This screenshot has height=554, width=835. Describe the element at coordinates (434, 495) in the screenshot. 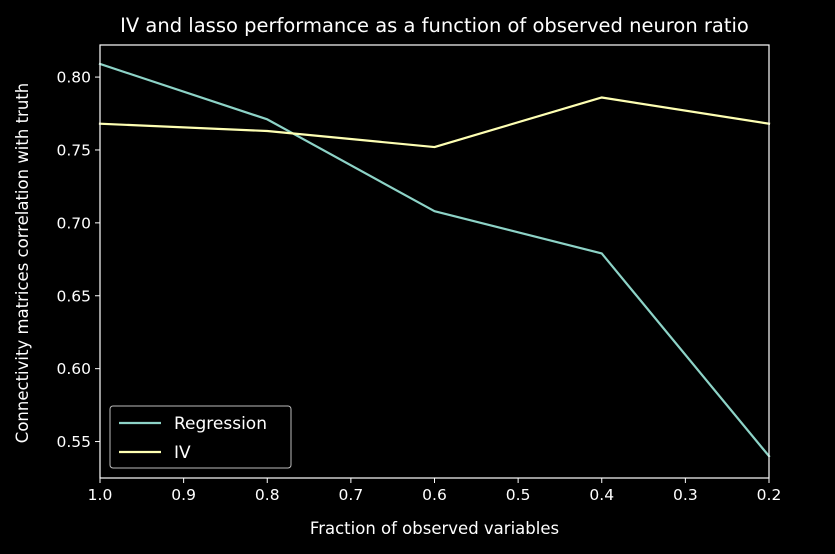

I see `x-tick-label: 0.6` at that location.